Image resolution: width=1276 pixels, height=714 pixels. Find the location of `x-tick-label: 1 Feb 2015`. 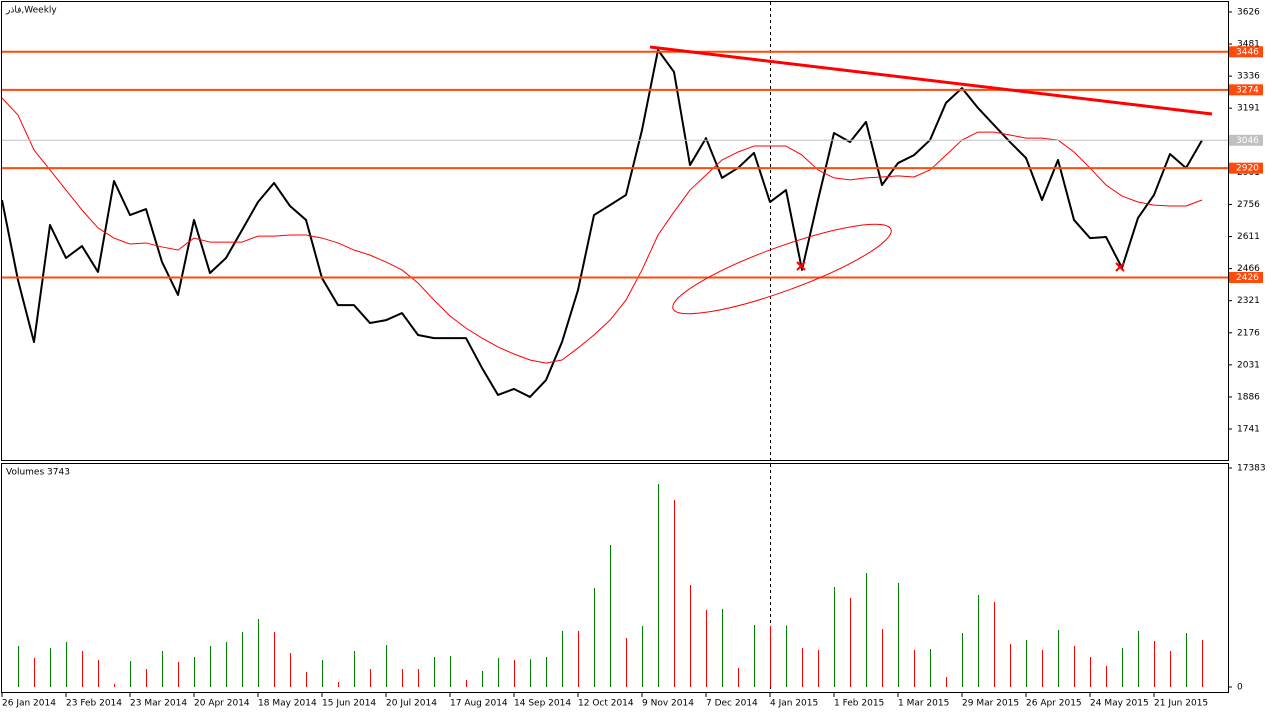

x-tick-label: 1 Feb 2015 is located at coordinates (859, 704).